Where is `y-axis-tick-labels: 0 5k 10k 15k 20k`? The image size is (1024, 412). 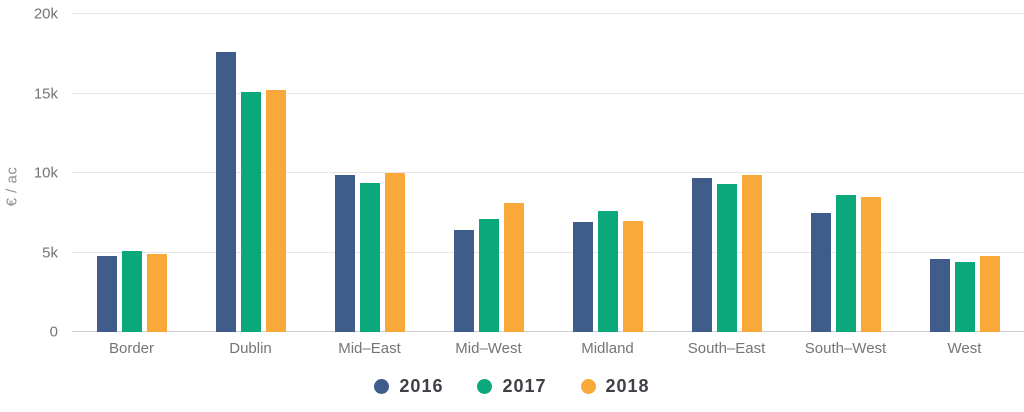
y-axis-tick-labels: 0 5k 10k 15k 20k is located at coordinates (29, 173).